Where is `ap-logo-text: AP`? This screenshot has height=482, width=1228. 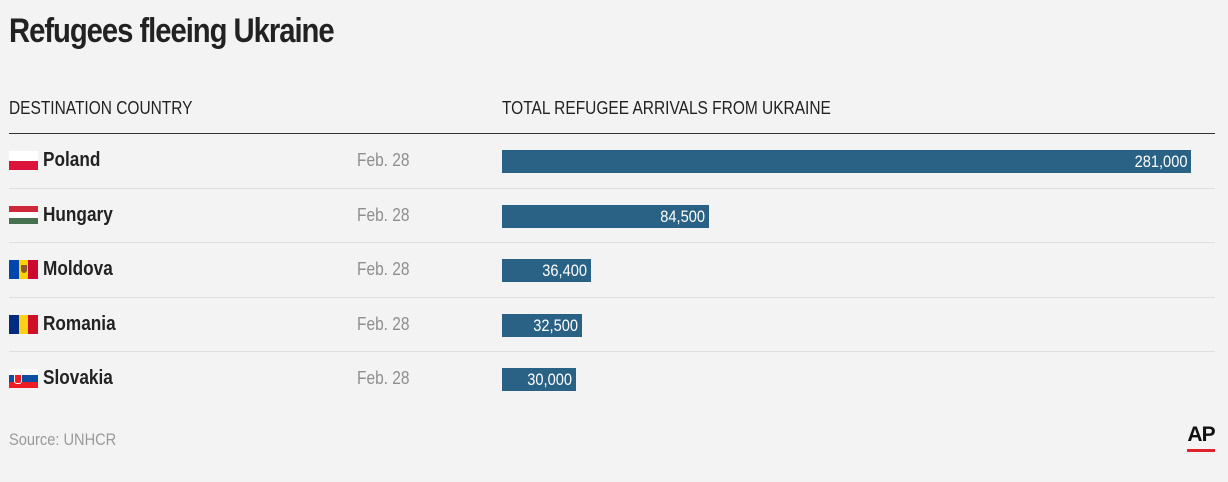 ap-logo-text: AP is located at coordinates (1201, 434).